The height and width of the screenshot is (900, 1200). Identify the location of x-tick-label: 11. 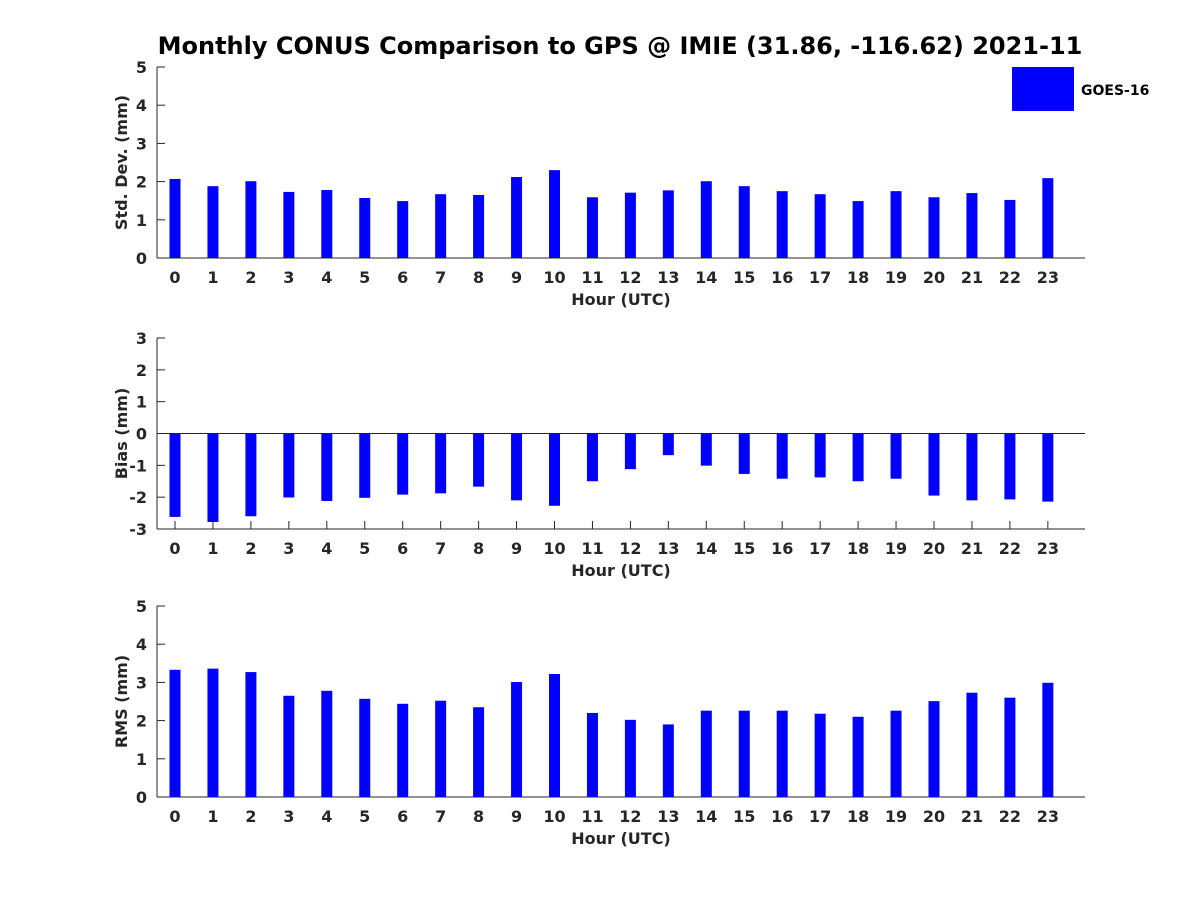
(592, 548).